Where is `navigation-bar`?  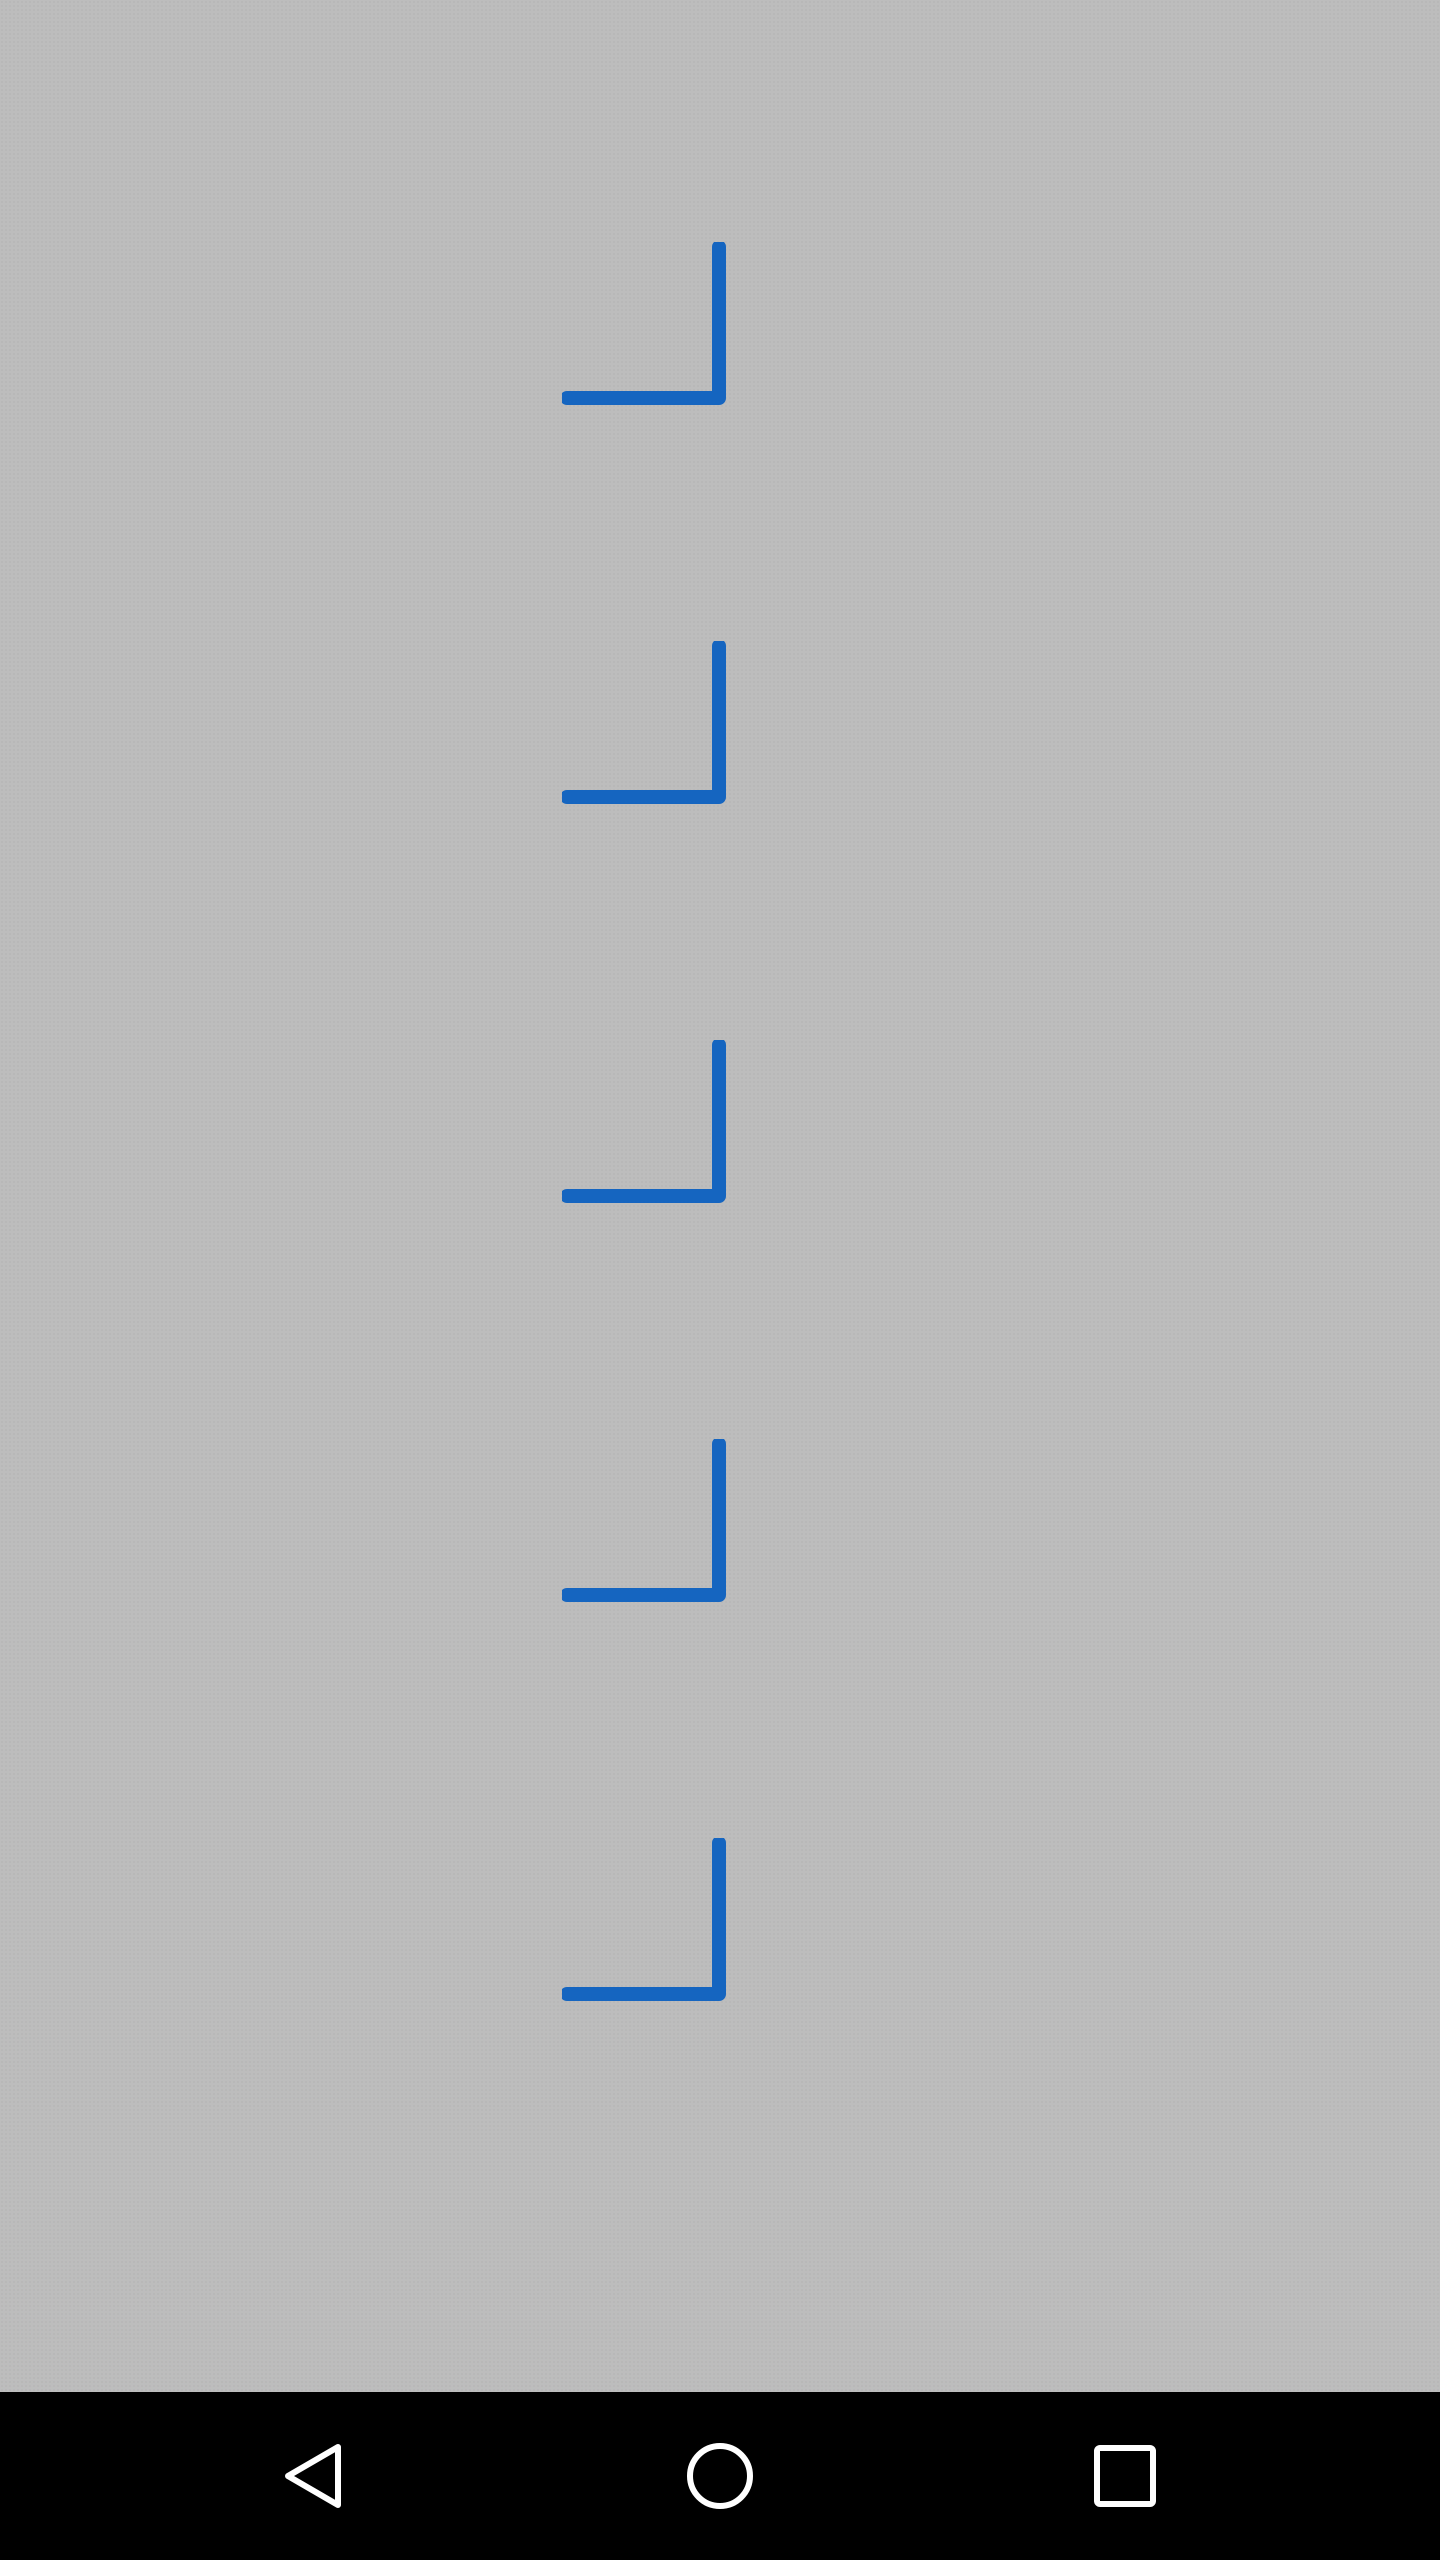
navigation-bar is located at coordinates (720, 2476).